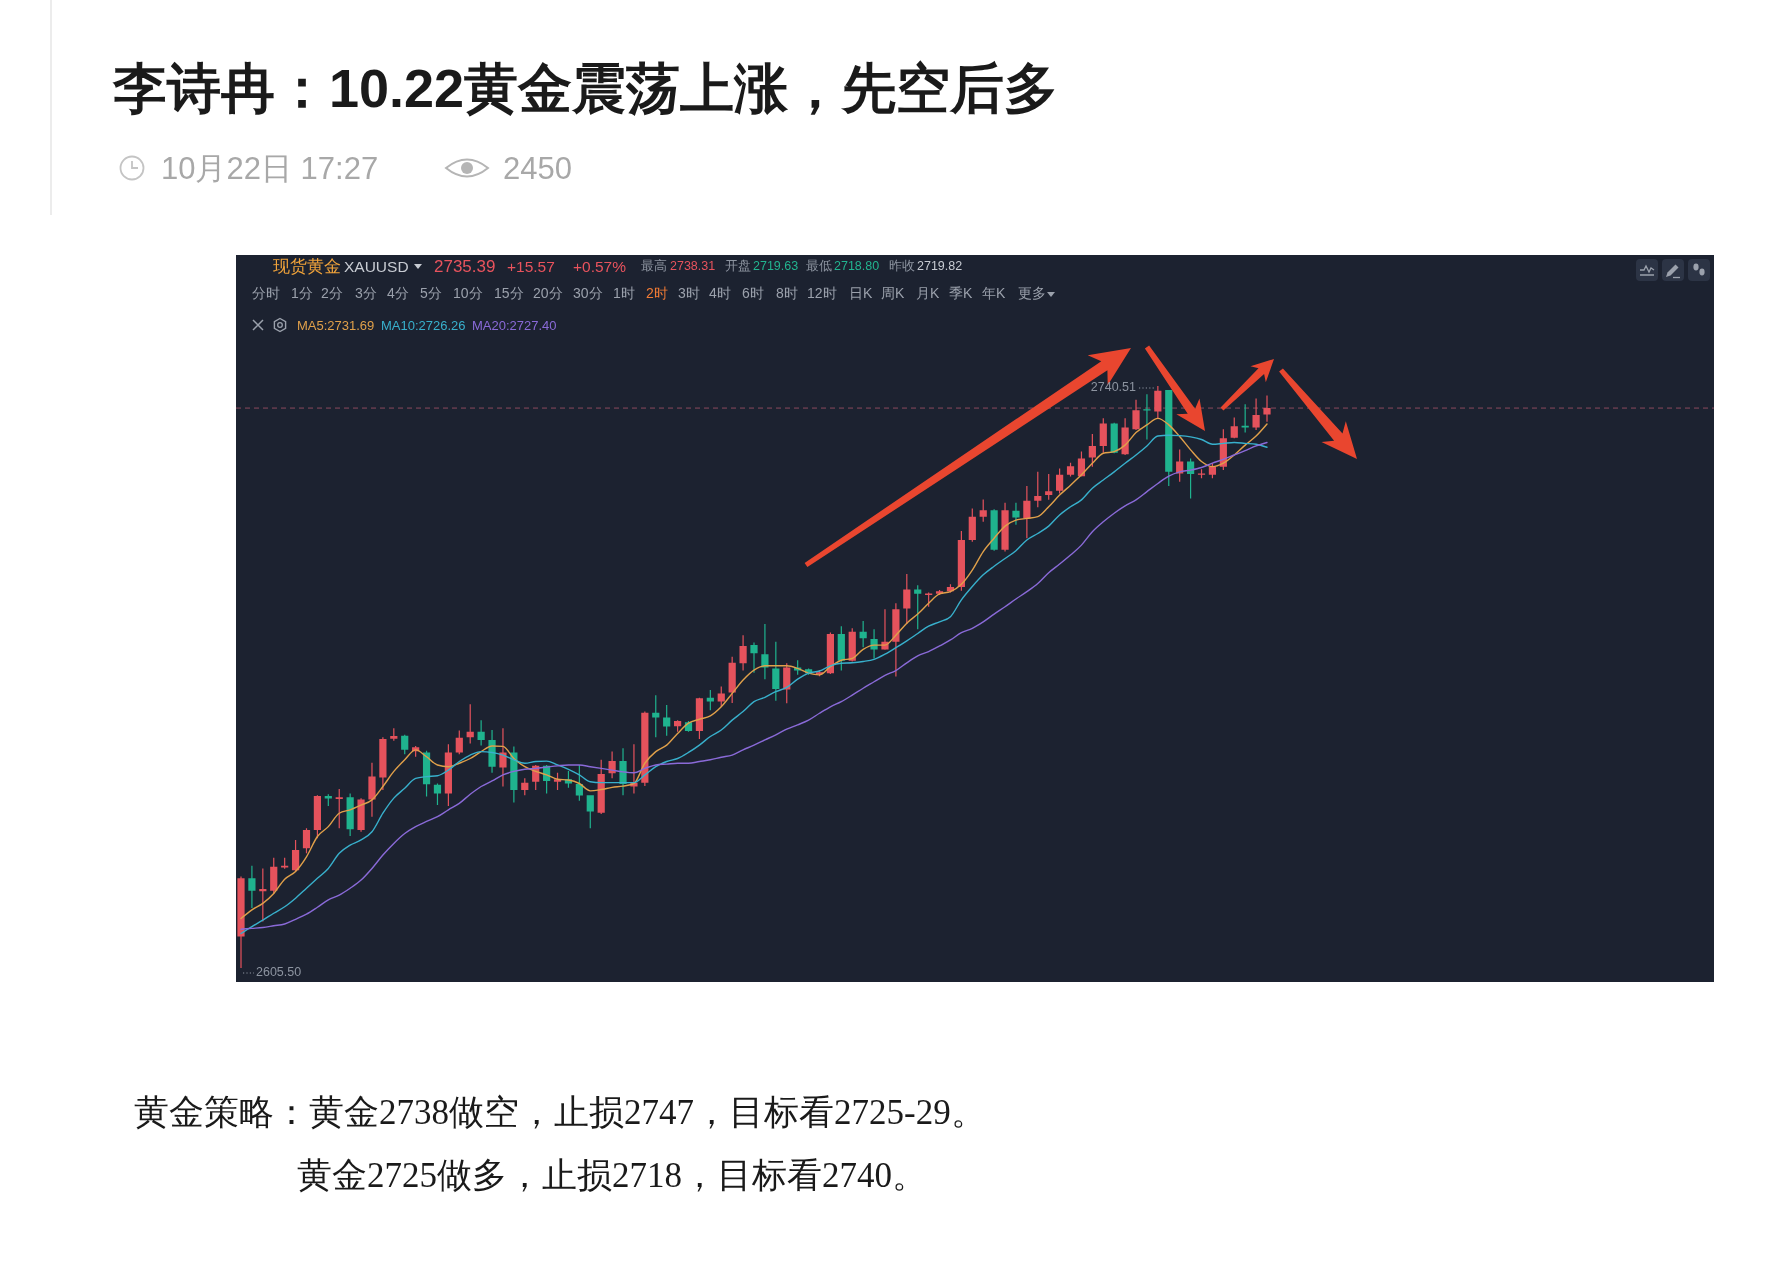 Image resolution: width=1780 pixels, height=1268 pixels. Describe the element at coordinates (1113, 387) in the screenshot. I see `annotation: 2740.51` at that location.